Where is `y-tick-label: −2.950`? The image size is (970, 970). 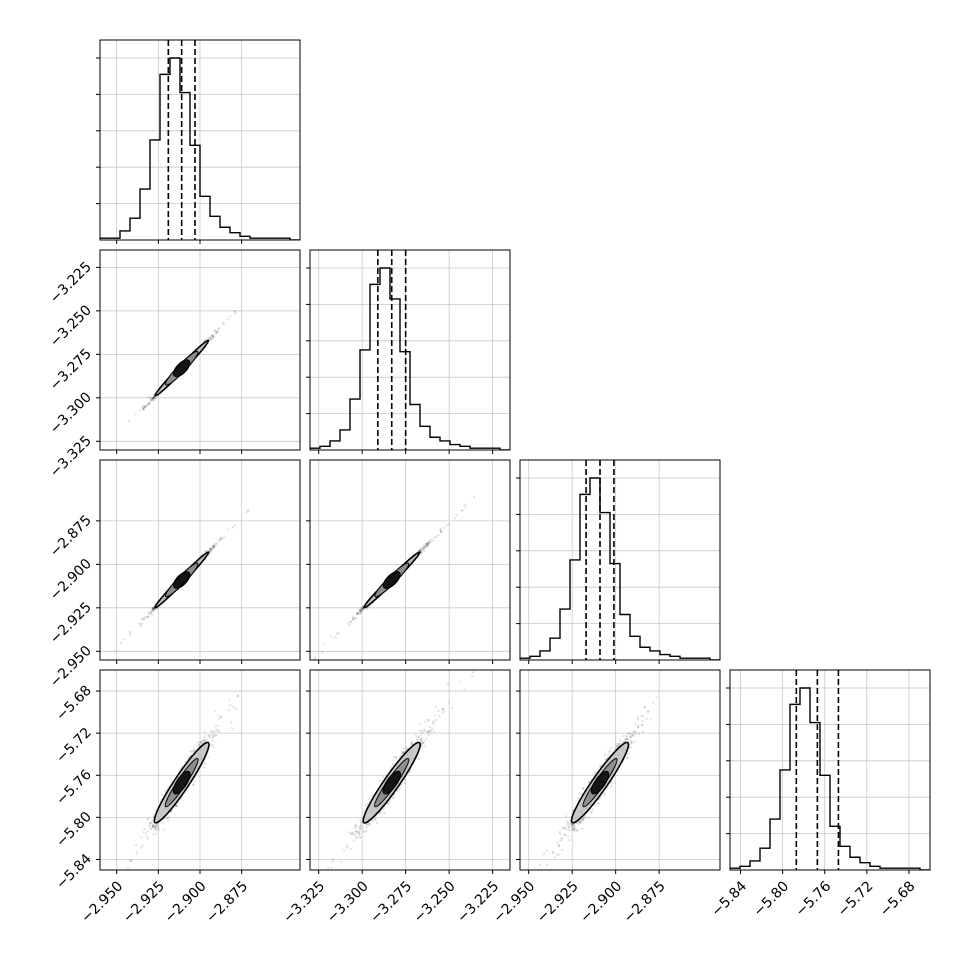 y-tick-label: −2.950 is located at coordinates (71, 667).